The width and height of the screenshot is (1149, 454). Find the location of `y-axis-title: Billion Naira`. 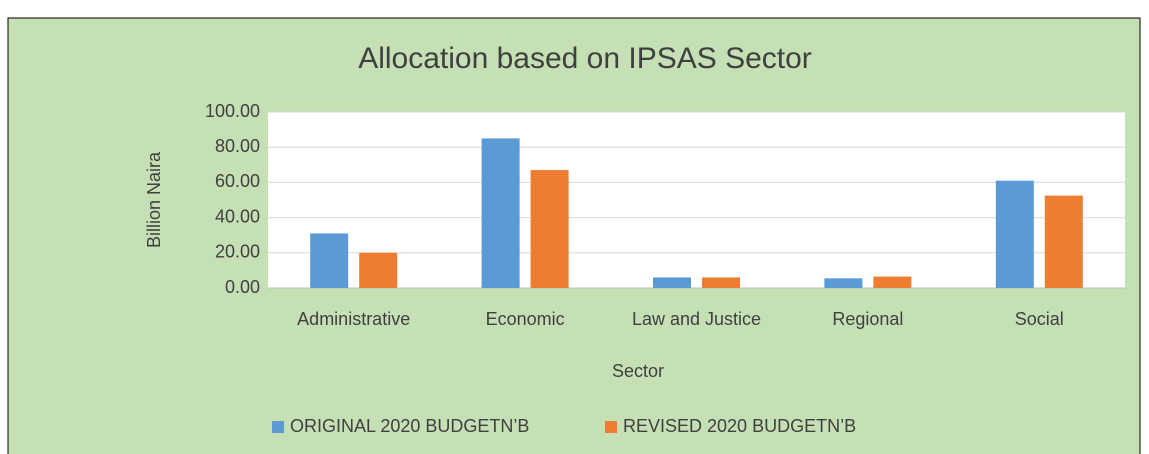

y-axis-title: Billion Naira is located at coordinates (154, 199).